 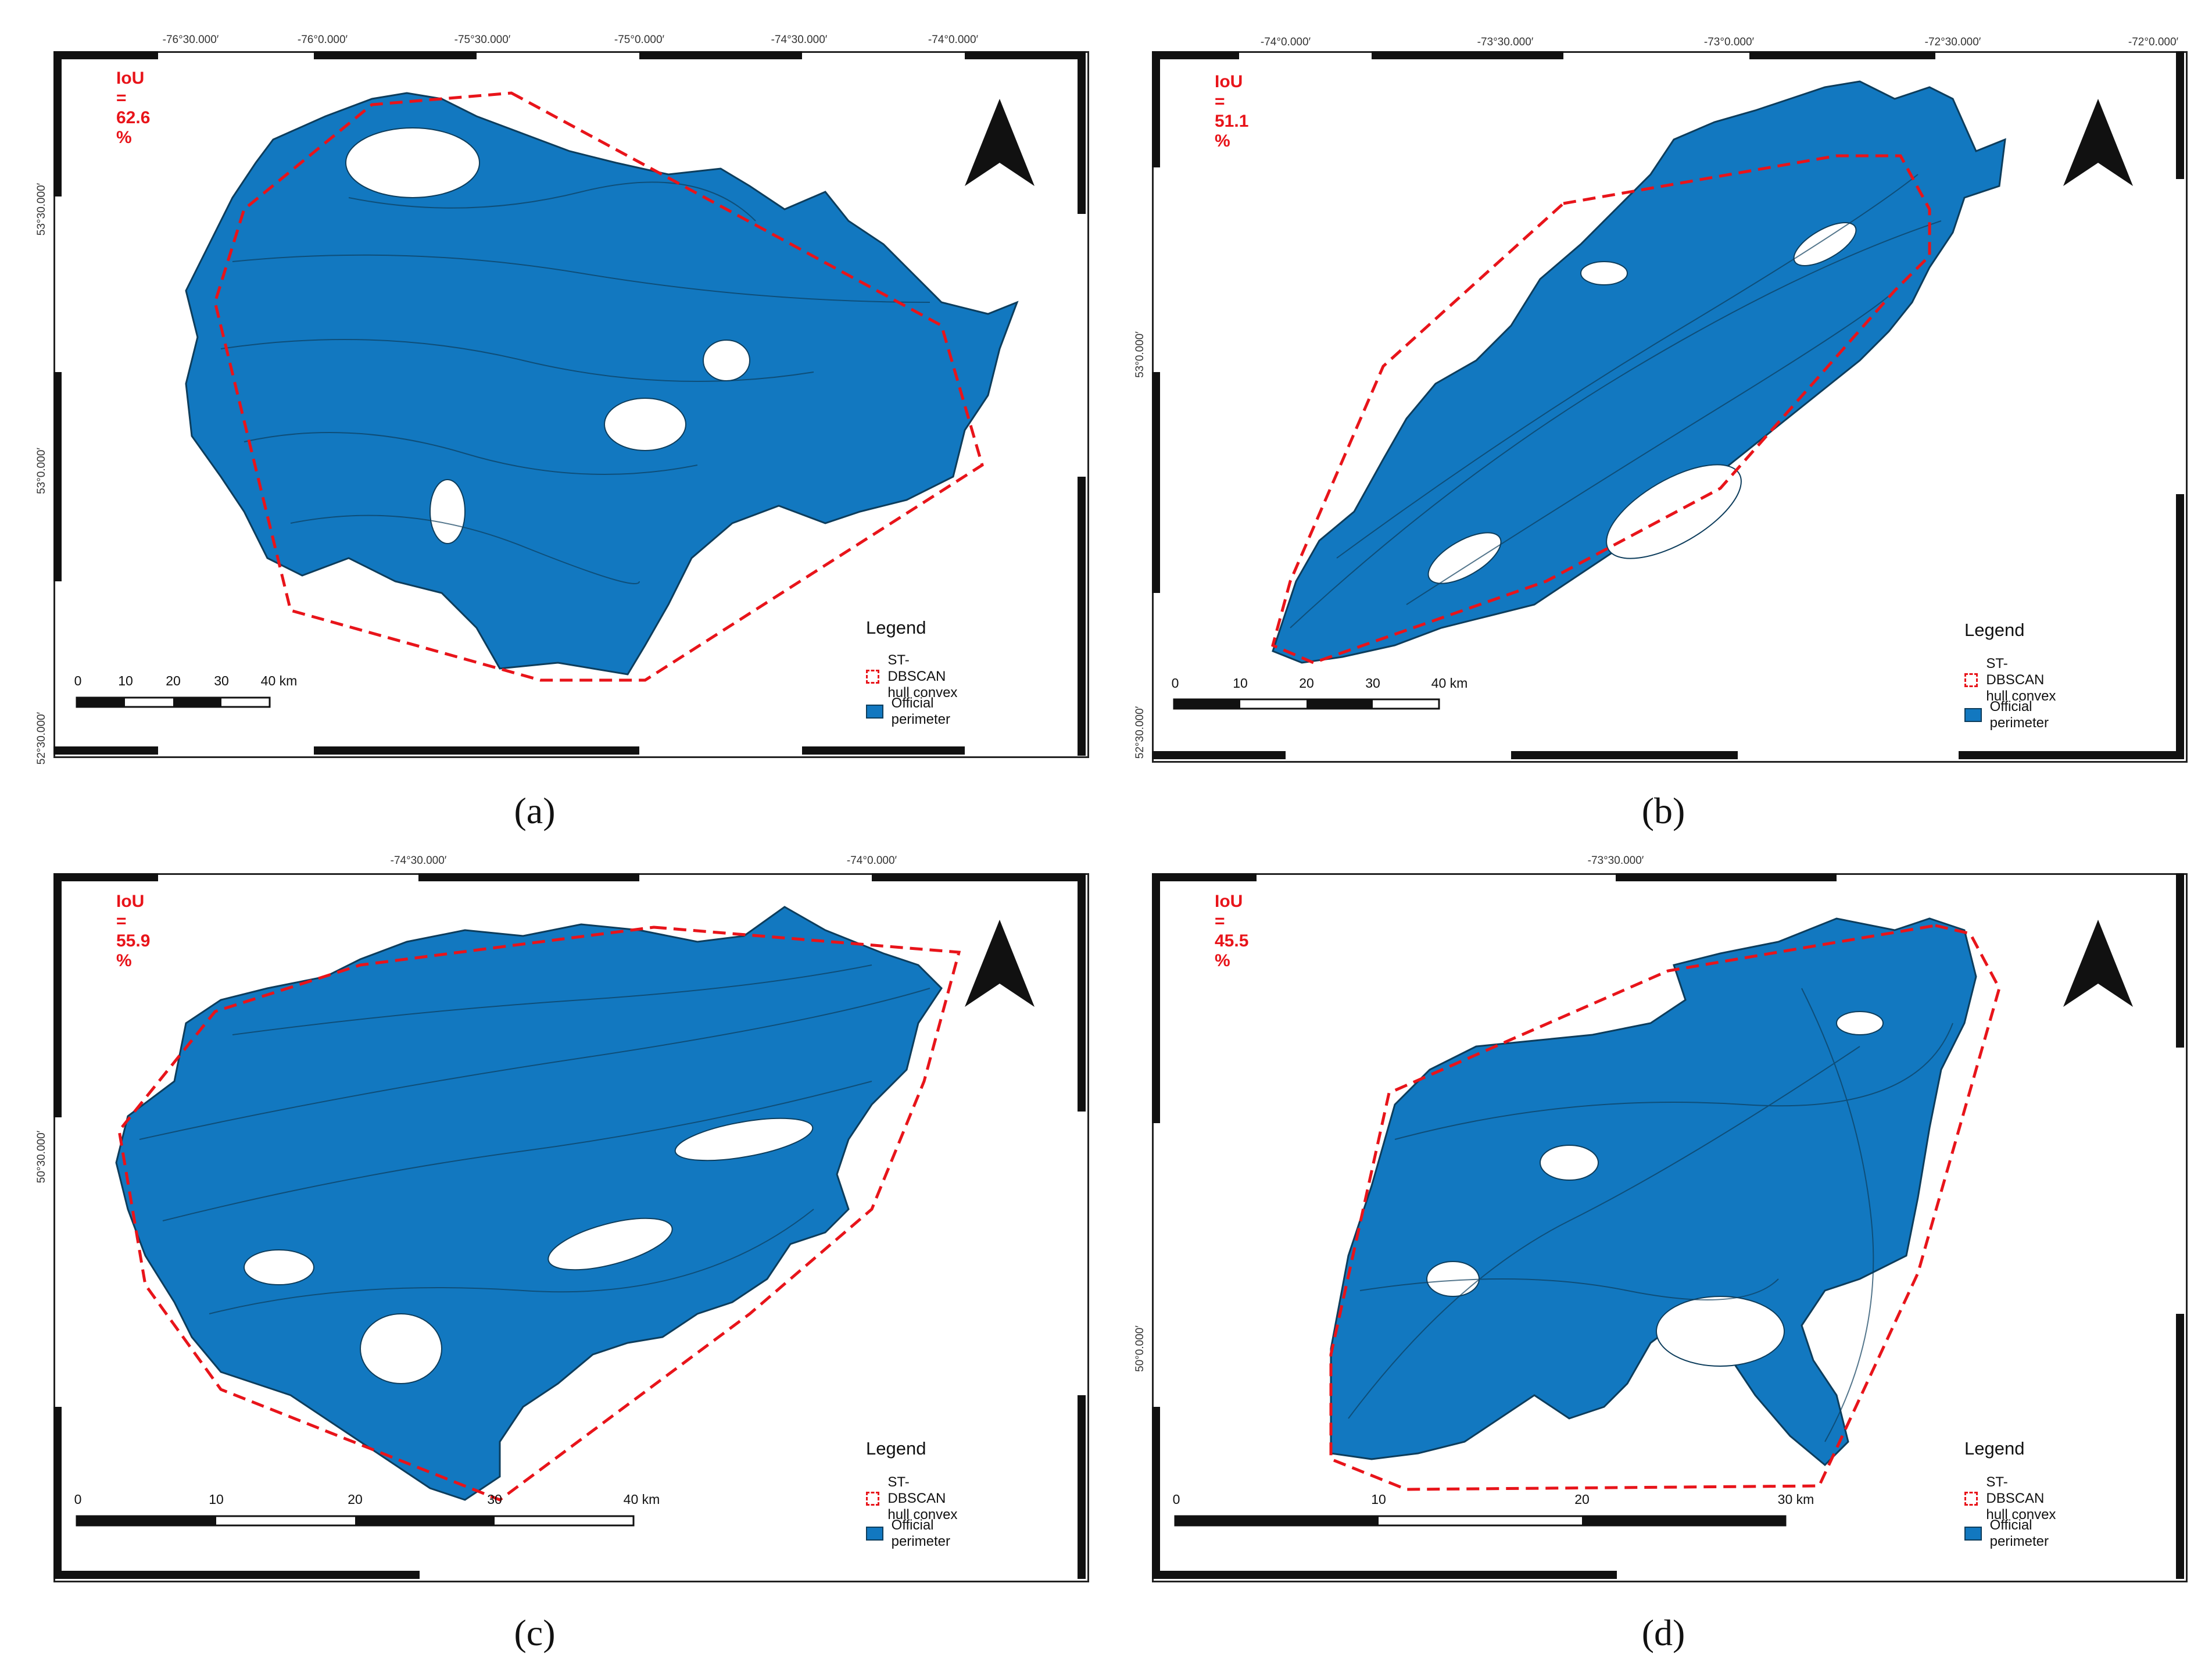 I want to click on lon-tick: -76°0.000′, so click(x=322, y=40).